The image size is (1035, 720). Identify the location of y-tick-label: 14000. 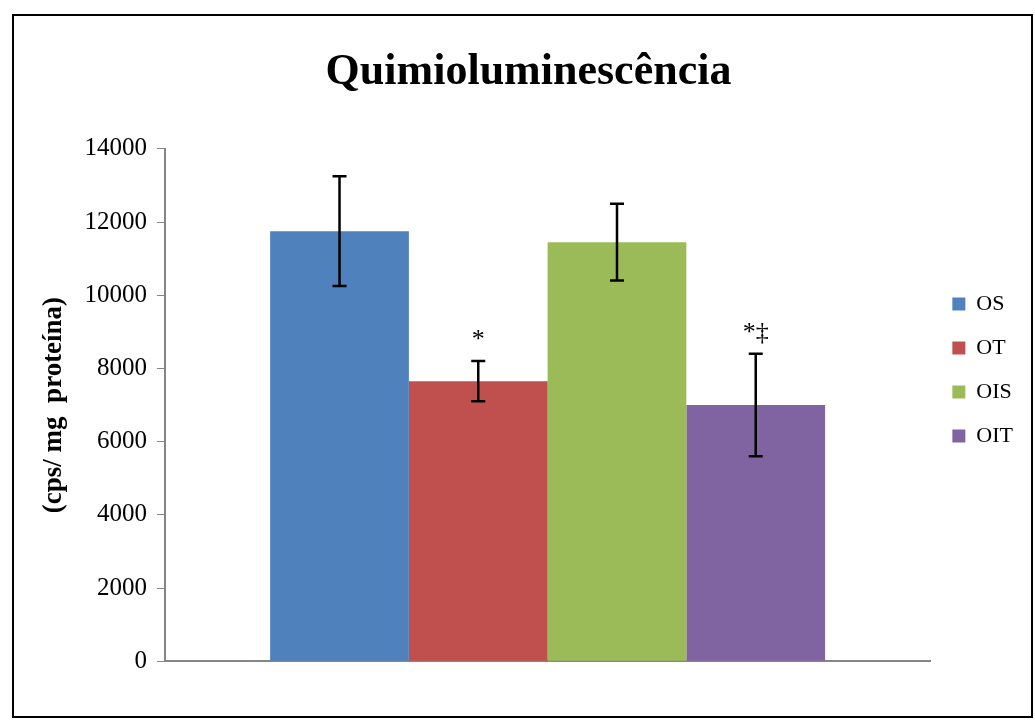
(115, 147).